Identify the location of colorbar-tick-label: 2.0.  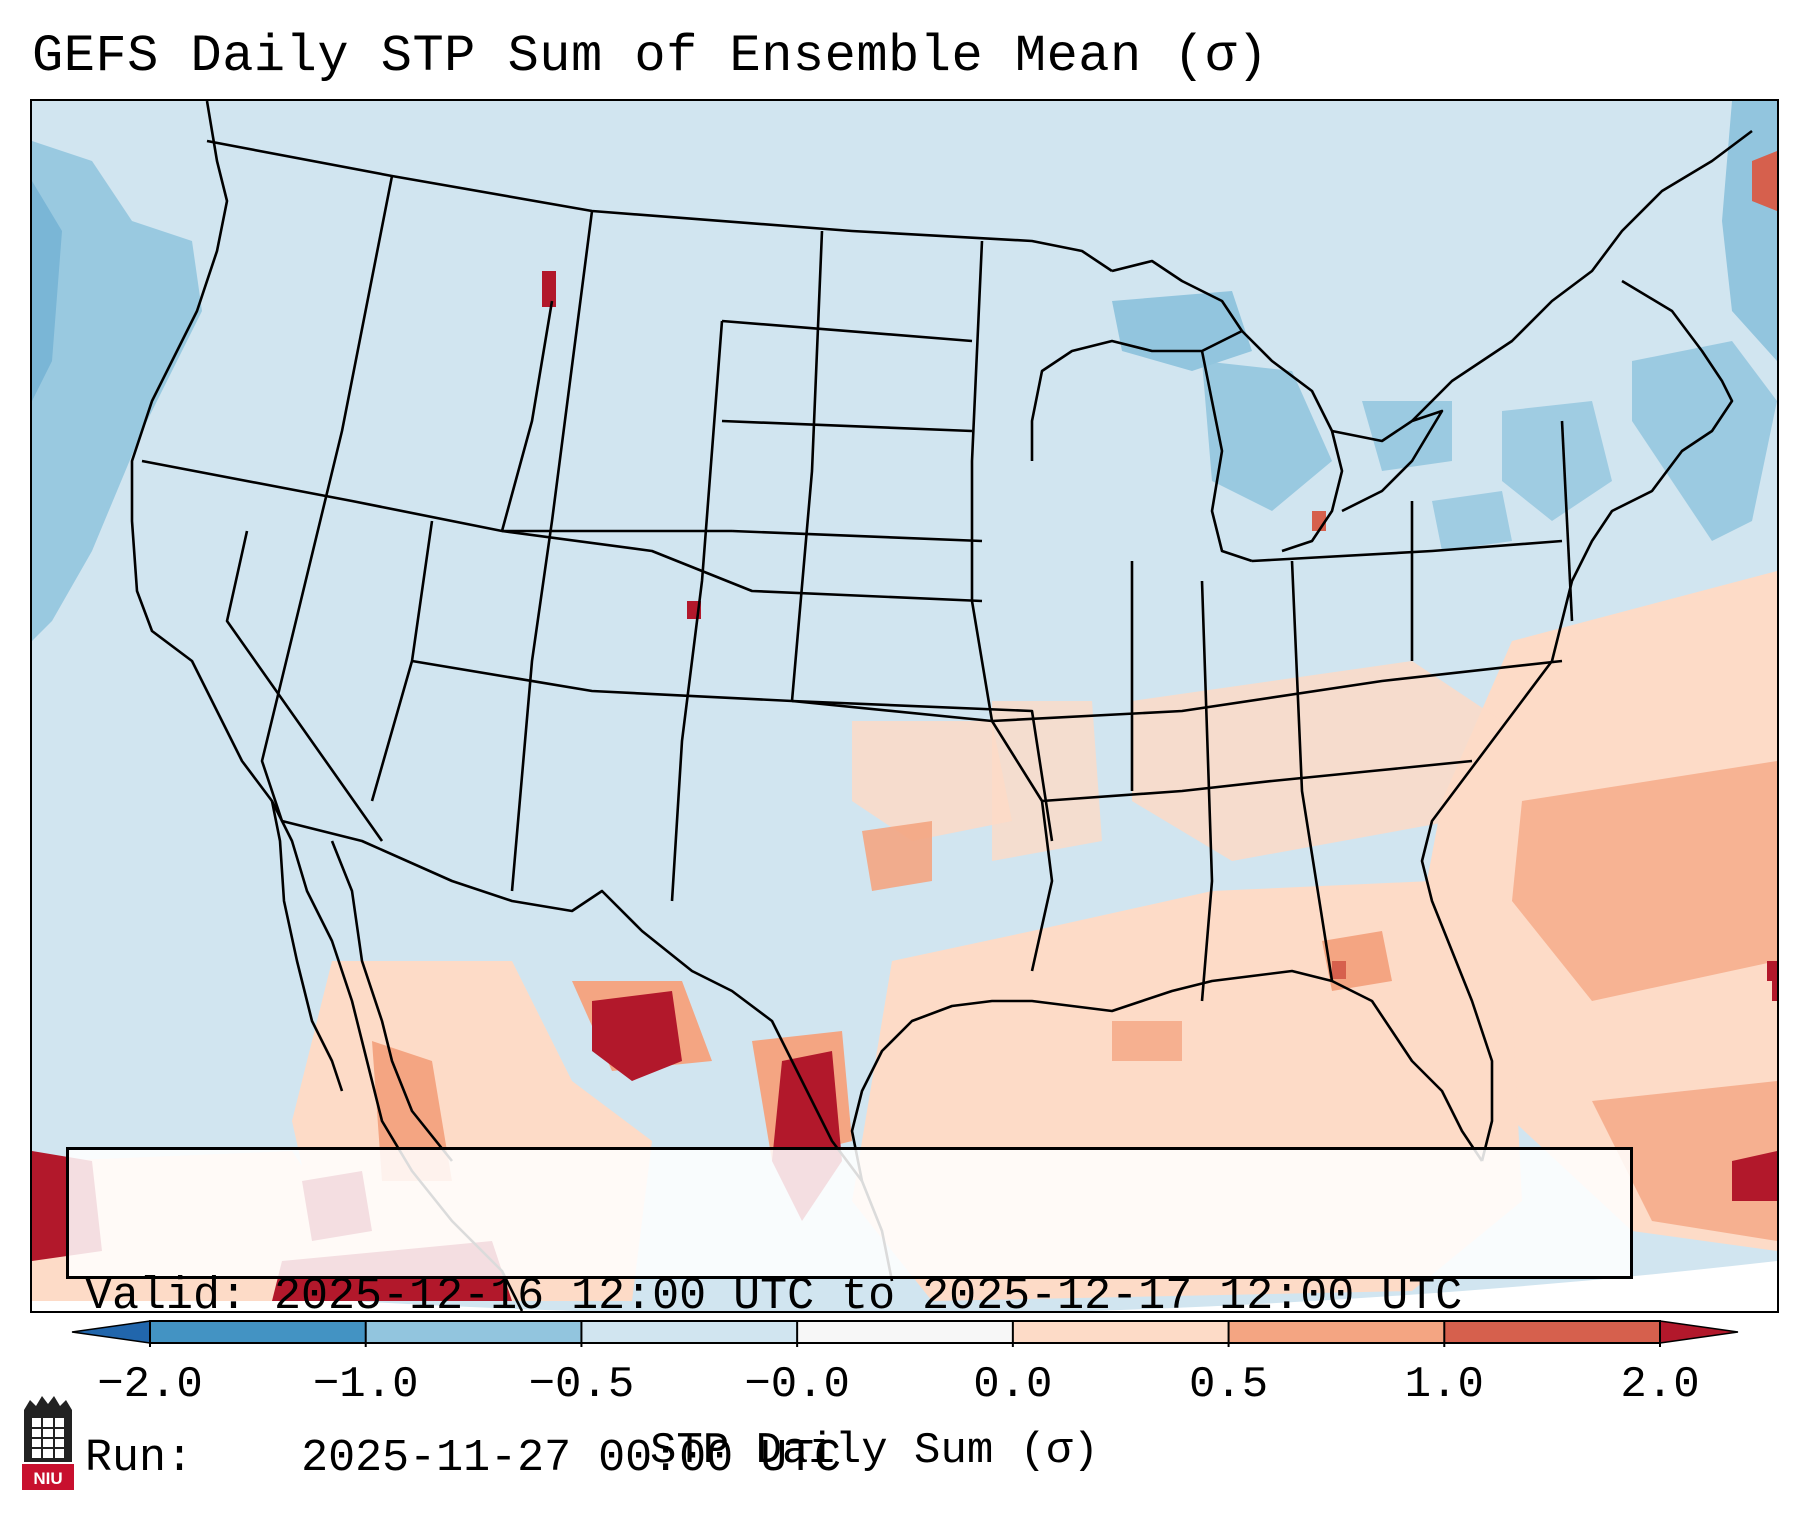
(1660, 1385).